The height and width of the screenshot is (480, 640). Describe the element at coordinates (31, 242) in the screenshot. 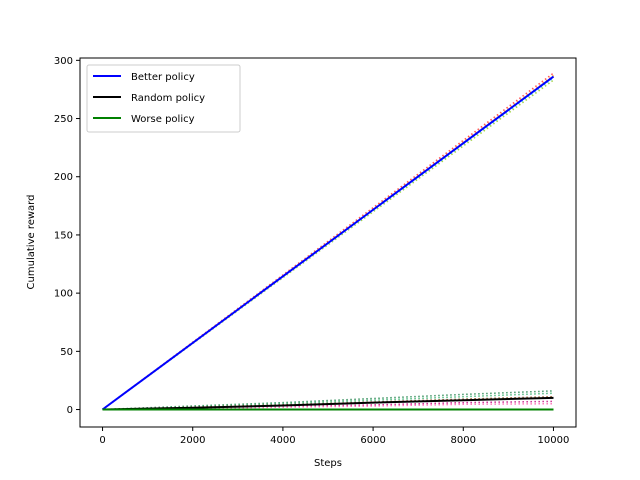

I see `y-axis-label: Cumulative reward` at that location.